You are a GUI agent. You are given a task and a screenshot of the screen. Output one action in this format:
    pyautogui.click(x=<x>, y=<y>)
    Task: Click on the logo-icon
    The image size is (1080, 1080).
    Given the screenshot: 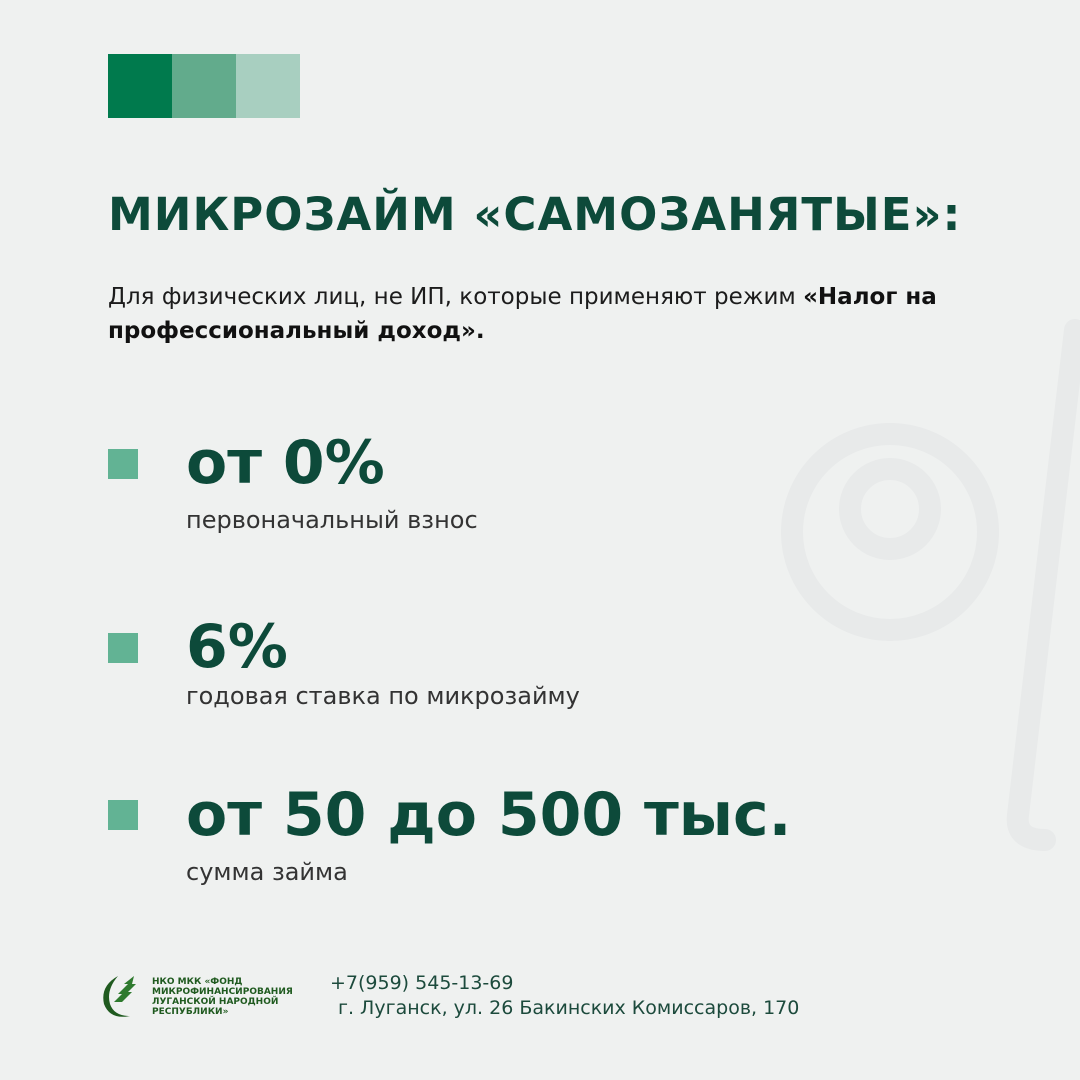 What is the action you would take?
    pyautogui.click(x=119, y=996)
    